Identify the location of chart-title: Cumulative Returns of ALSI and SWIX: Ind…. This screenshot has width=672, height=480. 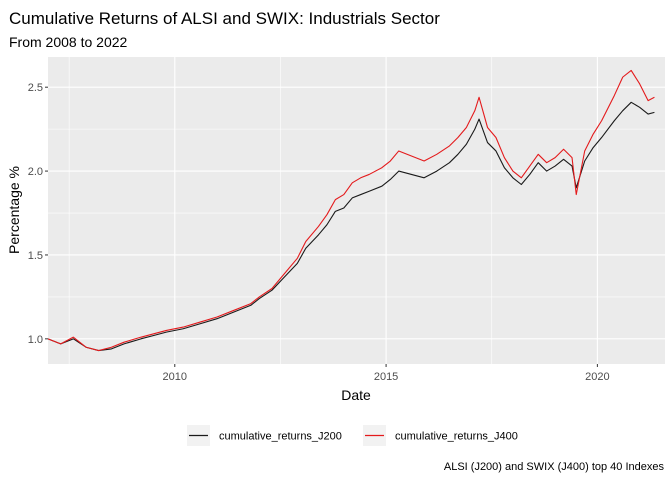
(224, 18).